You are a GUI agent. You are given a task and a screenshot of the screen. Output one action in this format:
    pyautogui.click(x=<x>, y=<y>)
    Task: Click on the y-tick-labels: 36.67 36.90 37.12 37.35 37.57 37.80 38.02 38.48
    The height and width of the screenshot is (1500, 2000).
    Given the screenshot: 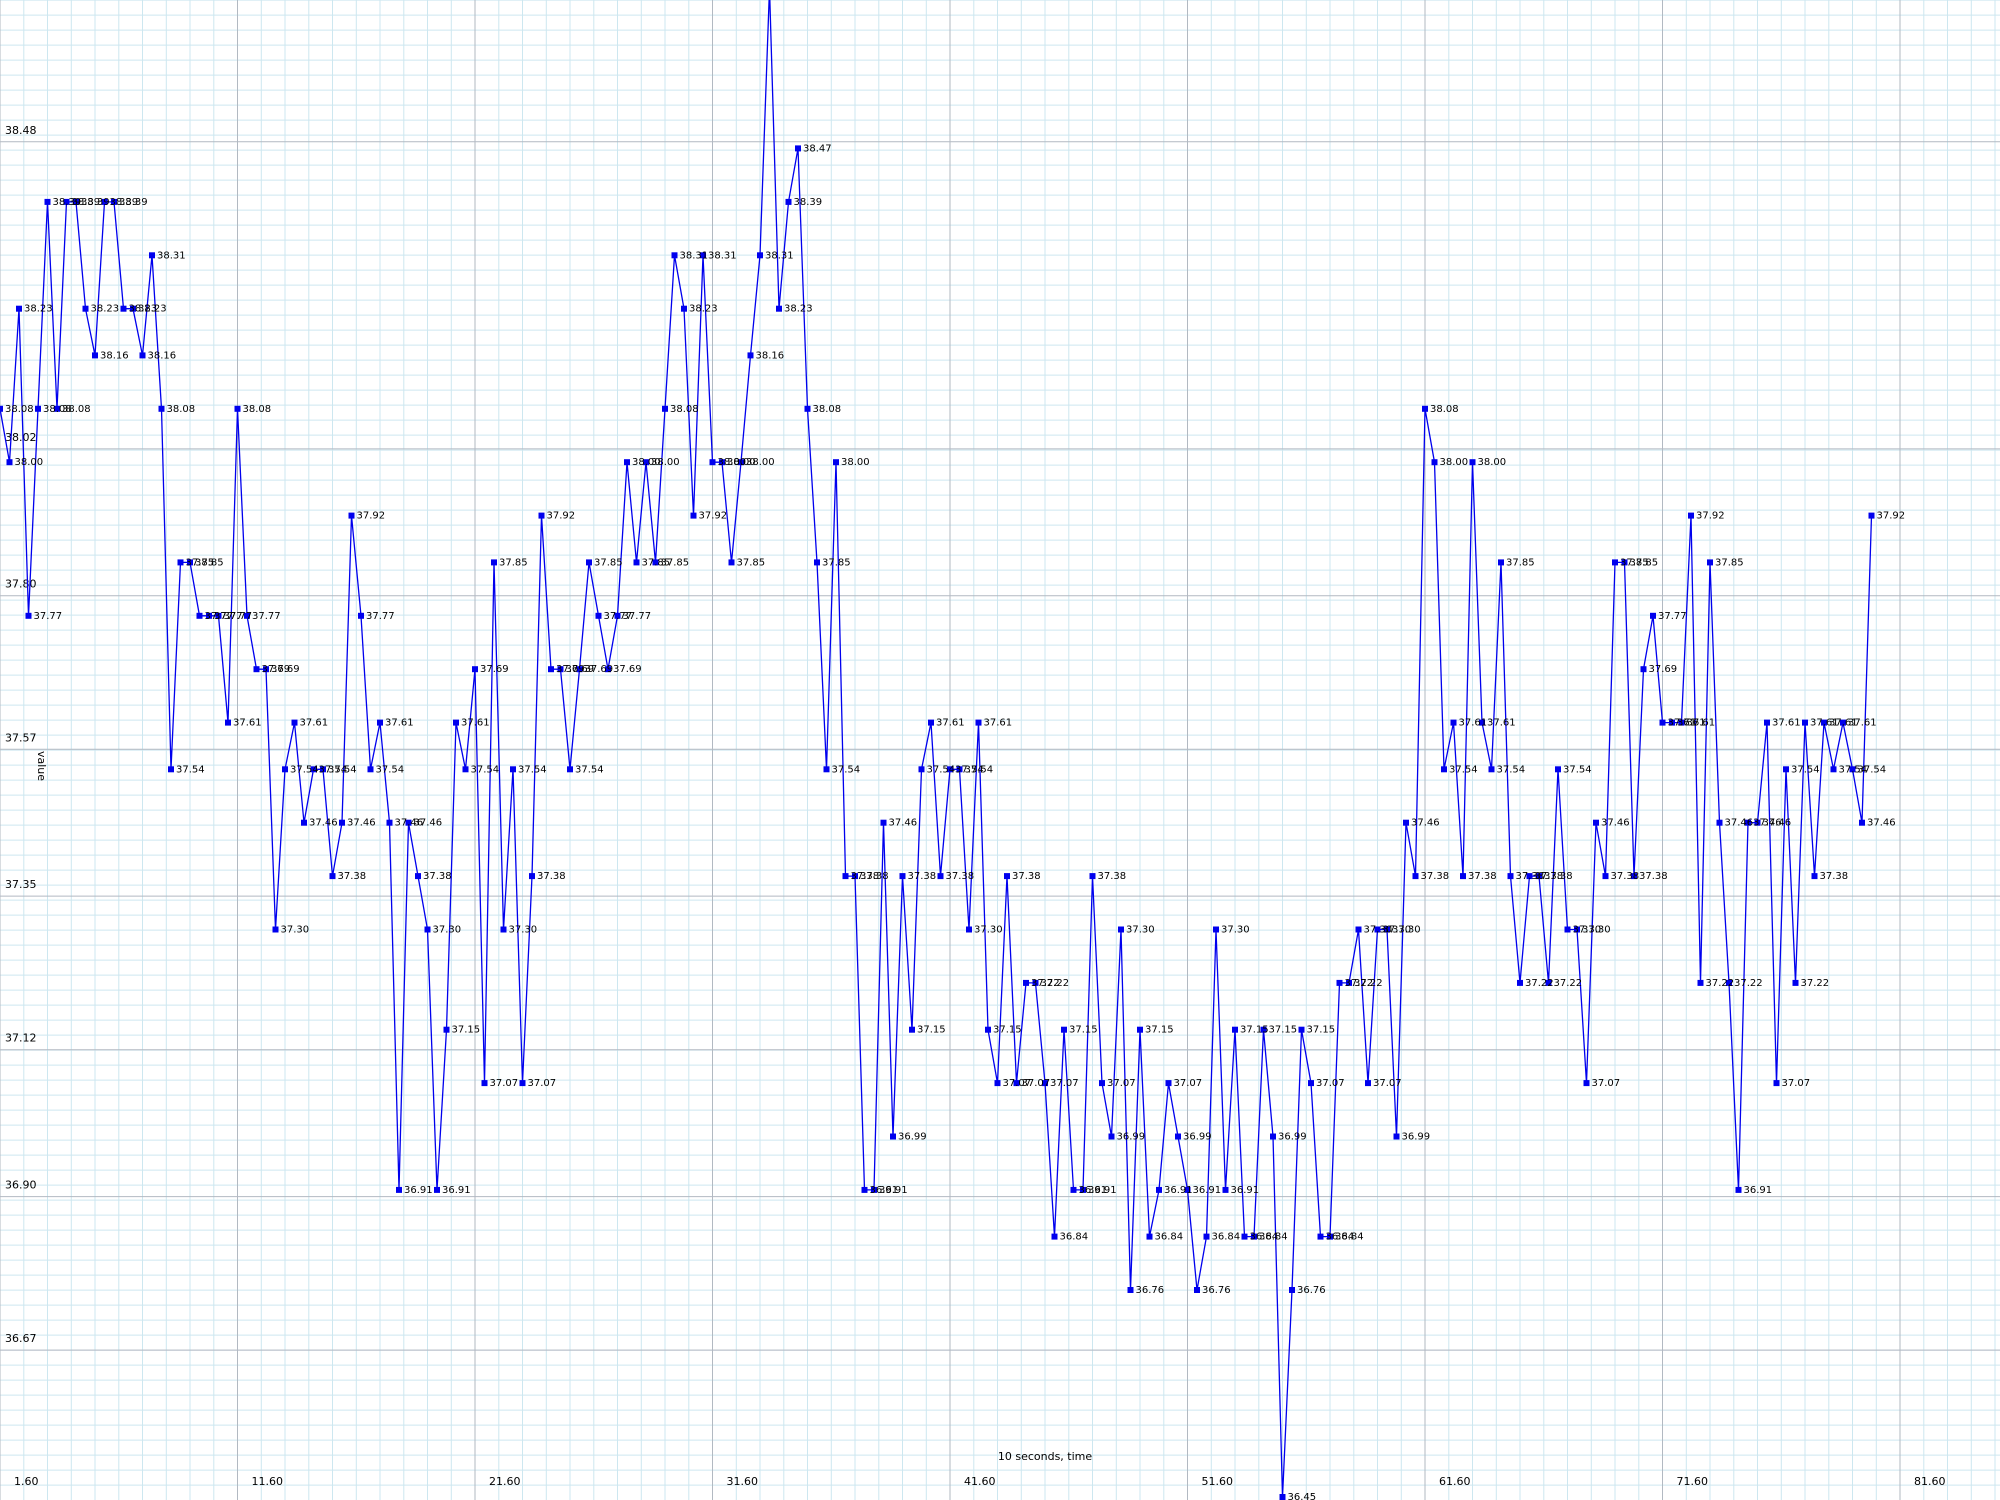 What is the action you would take?
    pyautogui.click(x=21, y=734)
    